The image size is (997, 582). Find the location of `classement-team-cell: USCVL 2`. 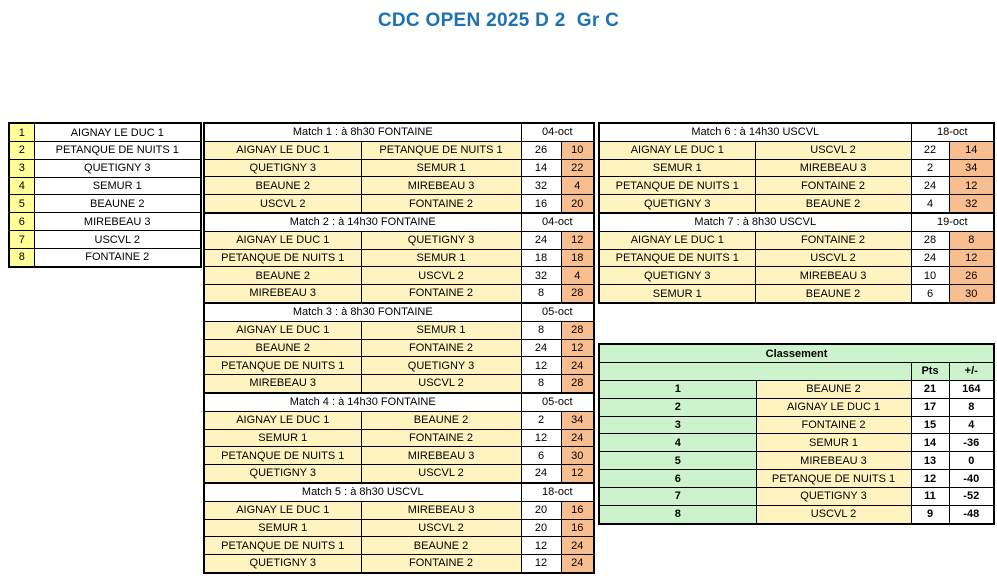

classement-team-cell: USCVL 2 is located at coordinates (833, 514).